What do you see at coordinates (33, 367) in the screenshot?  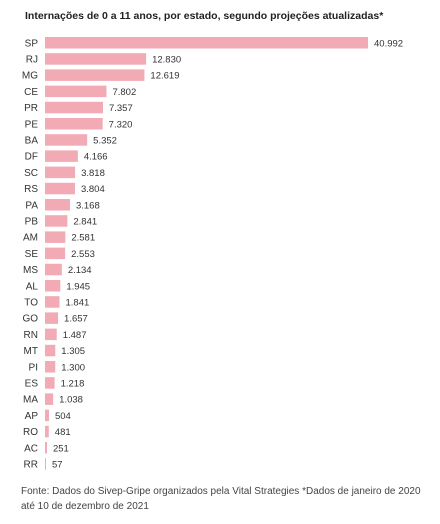 I see `category-label: PI` at bounding box center [33, 367].